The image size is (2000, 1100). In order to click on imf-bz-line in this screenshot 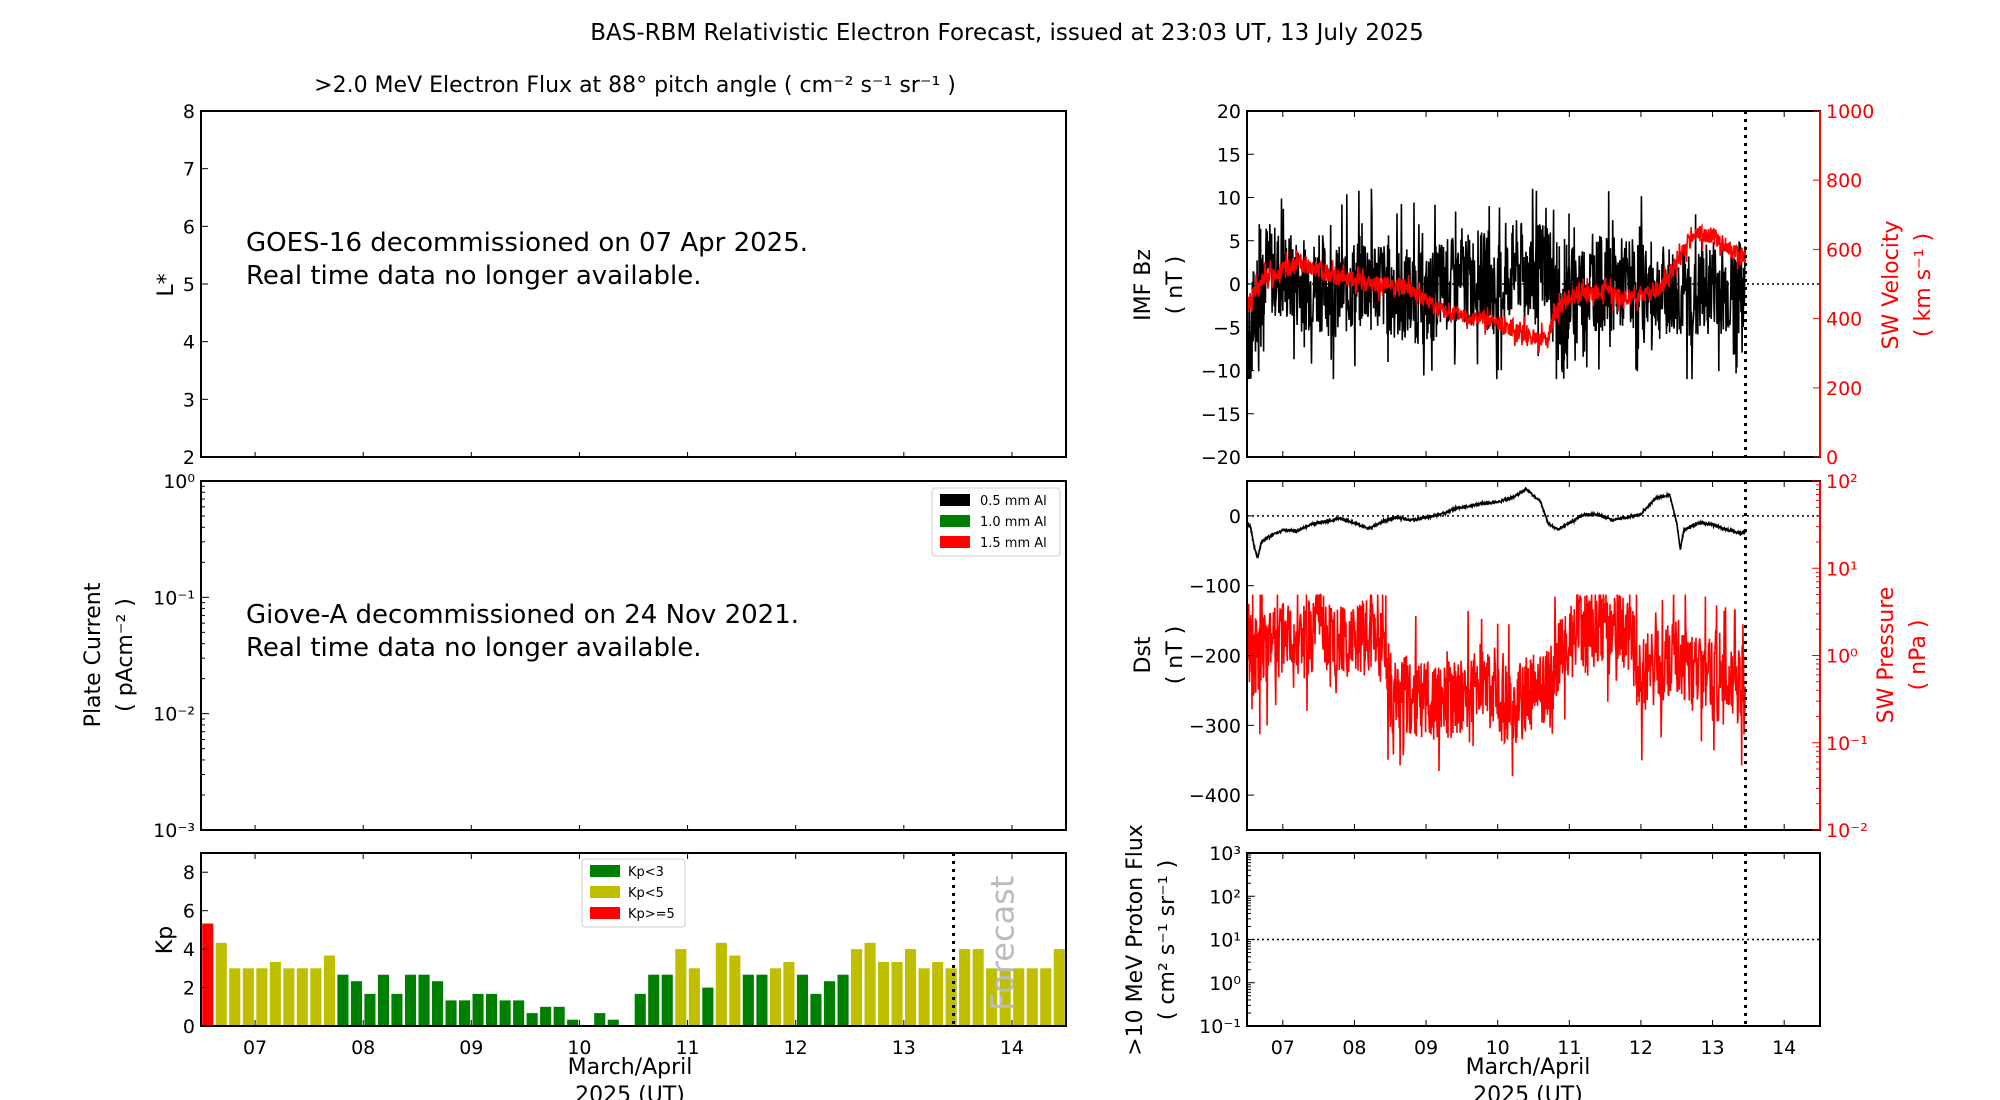, I will do `click(1496, 284)`.